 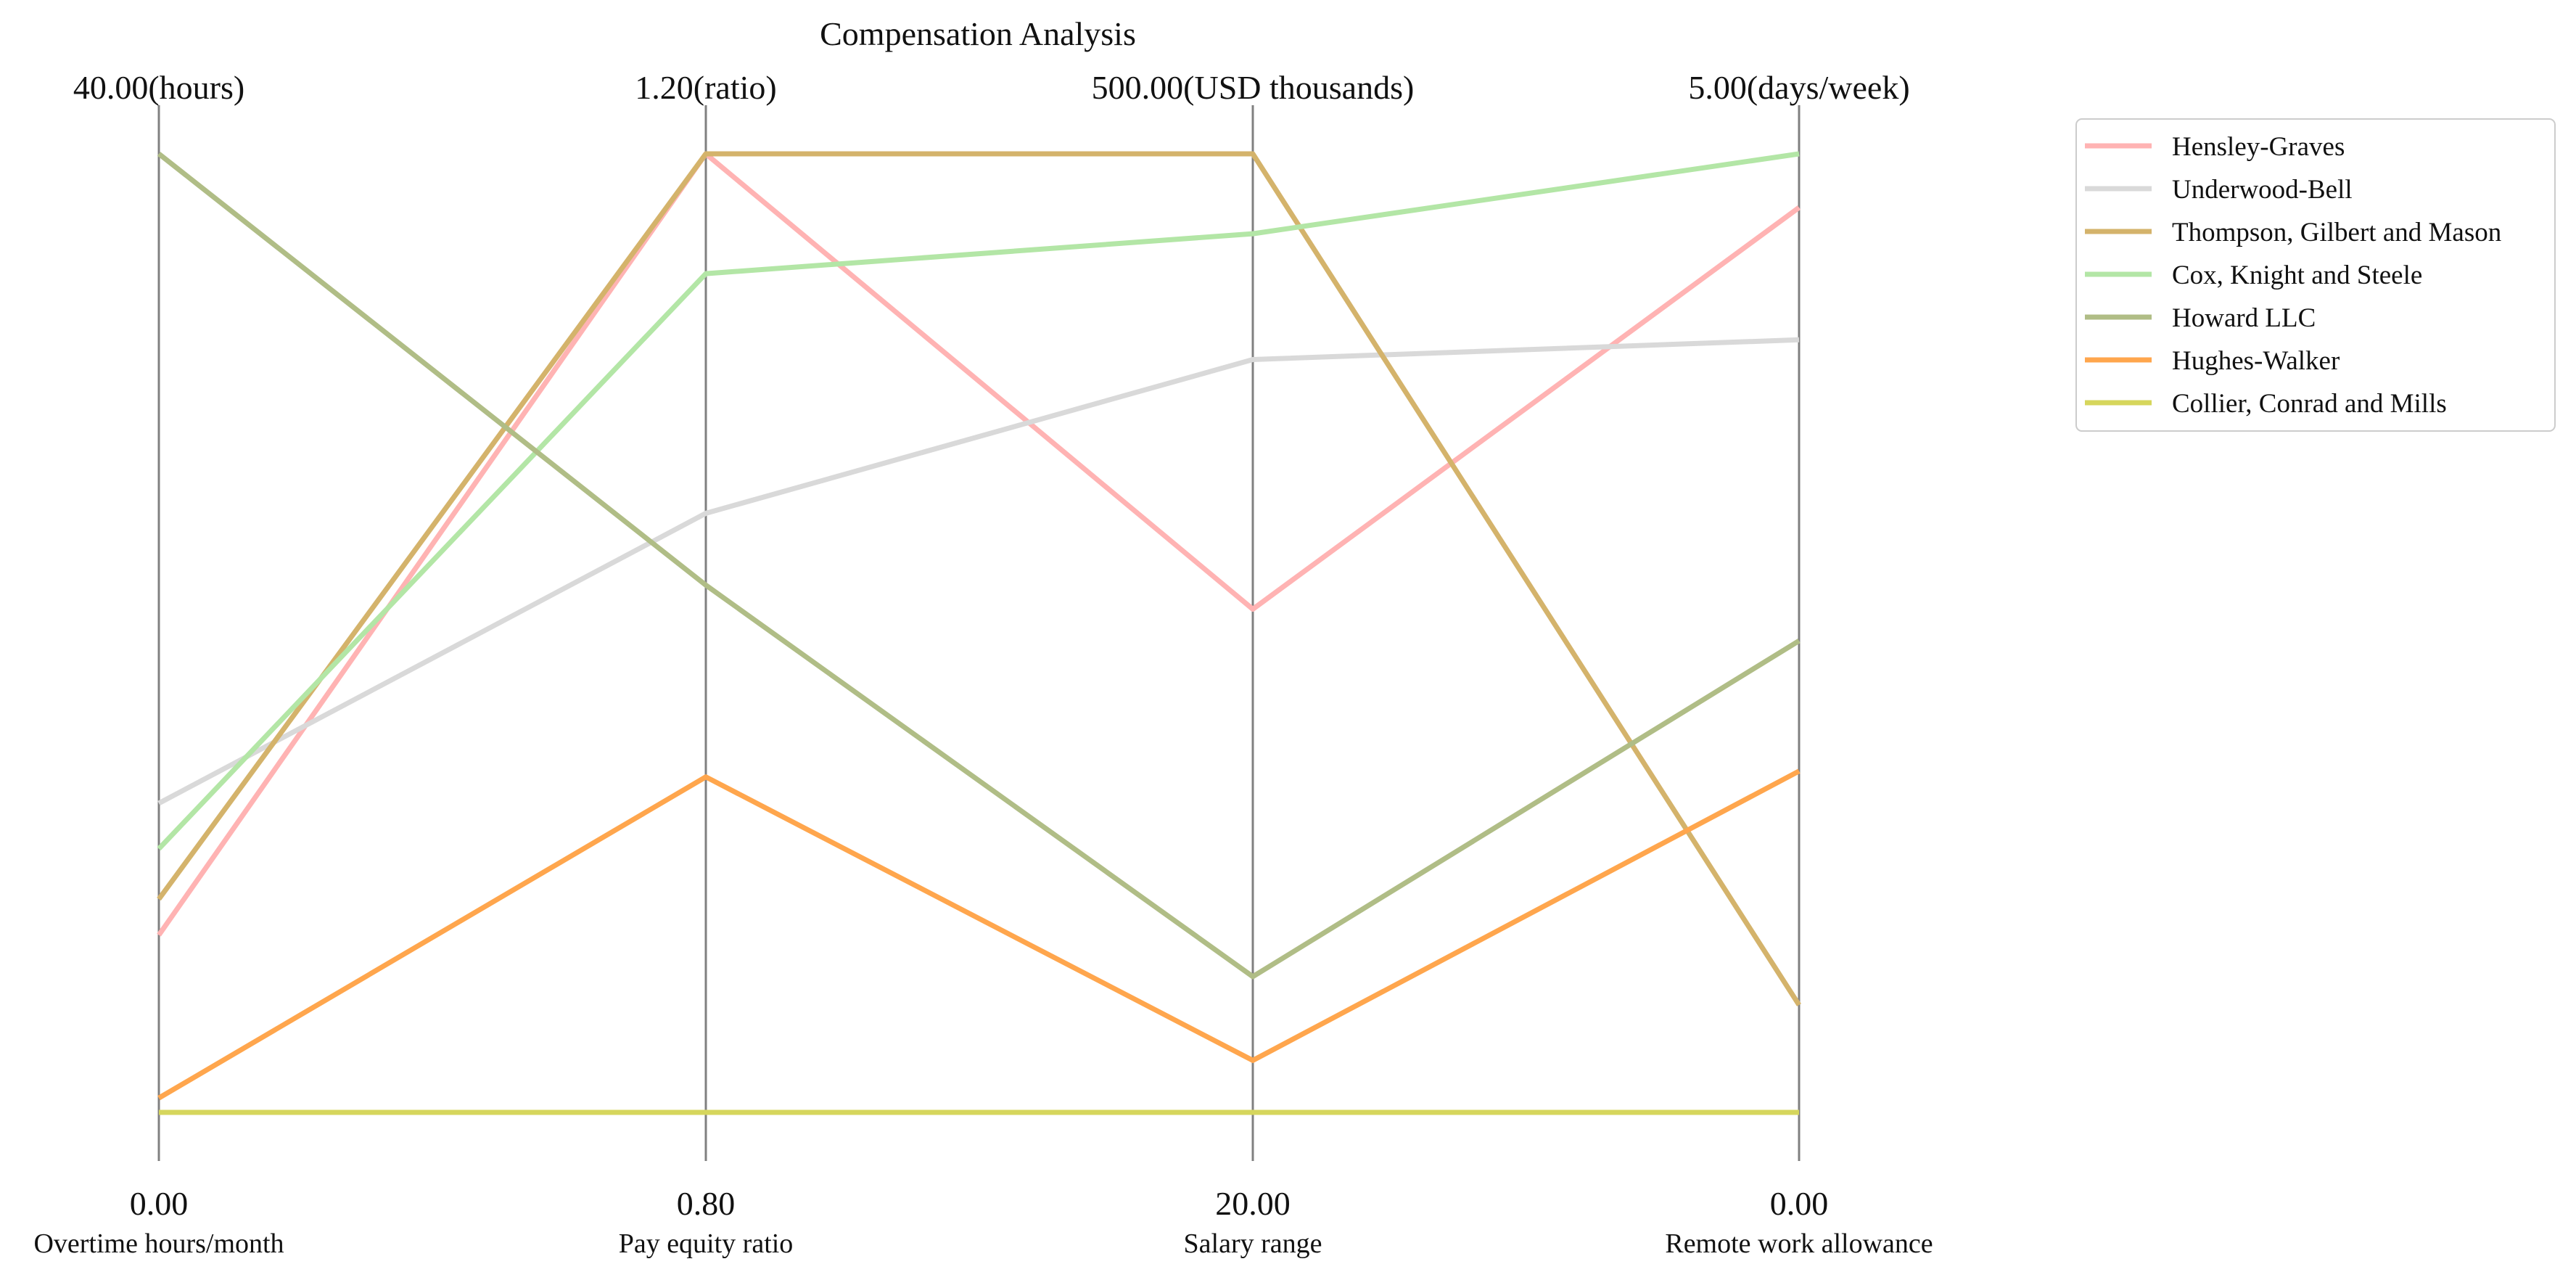 What do you see at coordinates (2256, 361) in the screenshot?
I see `legend-label: Hughes-Walker` at bounding box center [2256, 361].